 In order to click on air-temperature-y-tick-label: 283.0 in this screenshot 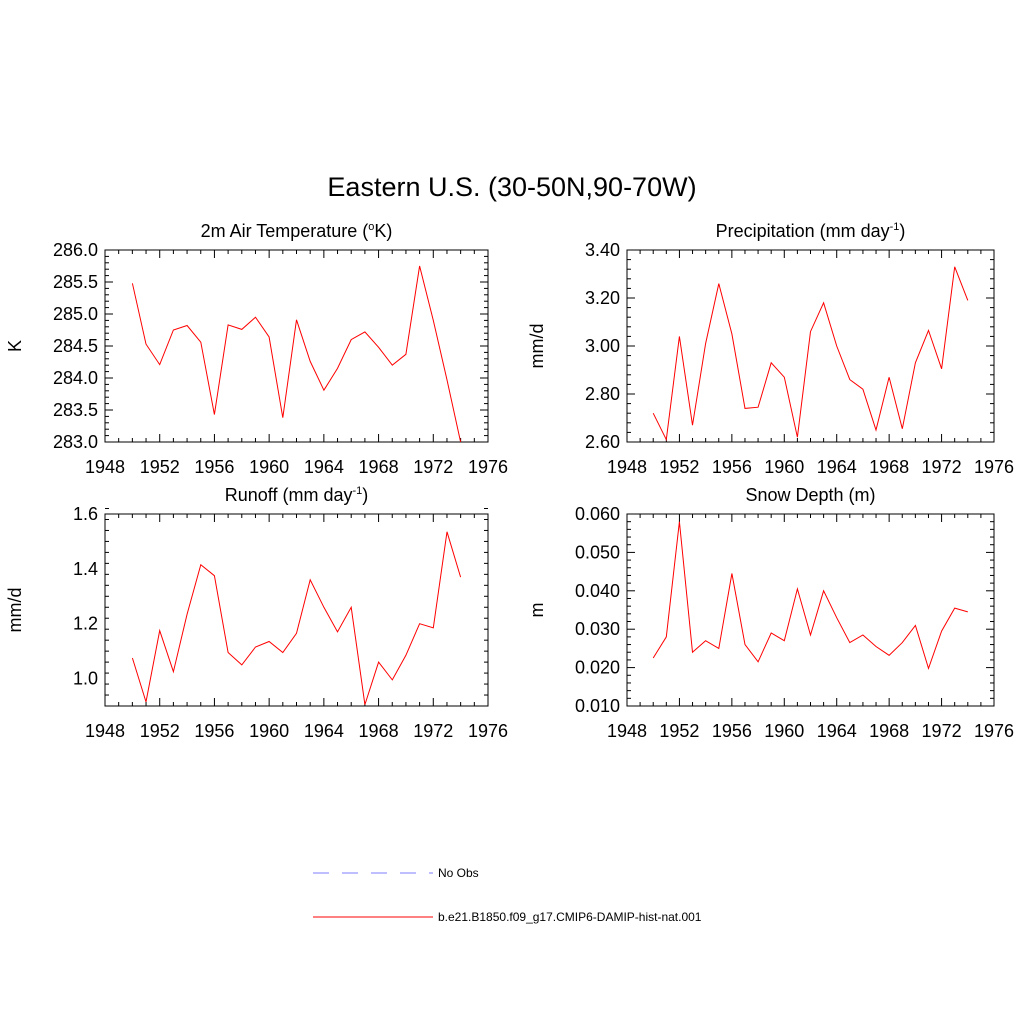, I will do `click(75, 442)`.